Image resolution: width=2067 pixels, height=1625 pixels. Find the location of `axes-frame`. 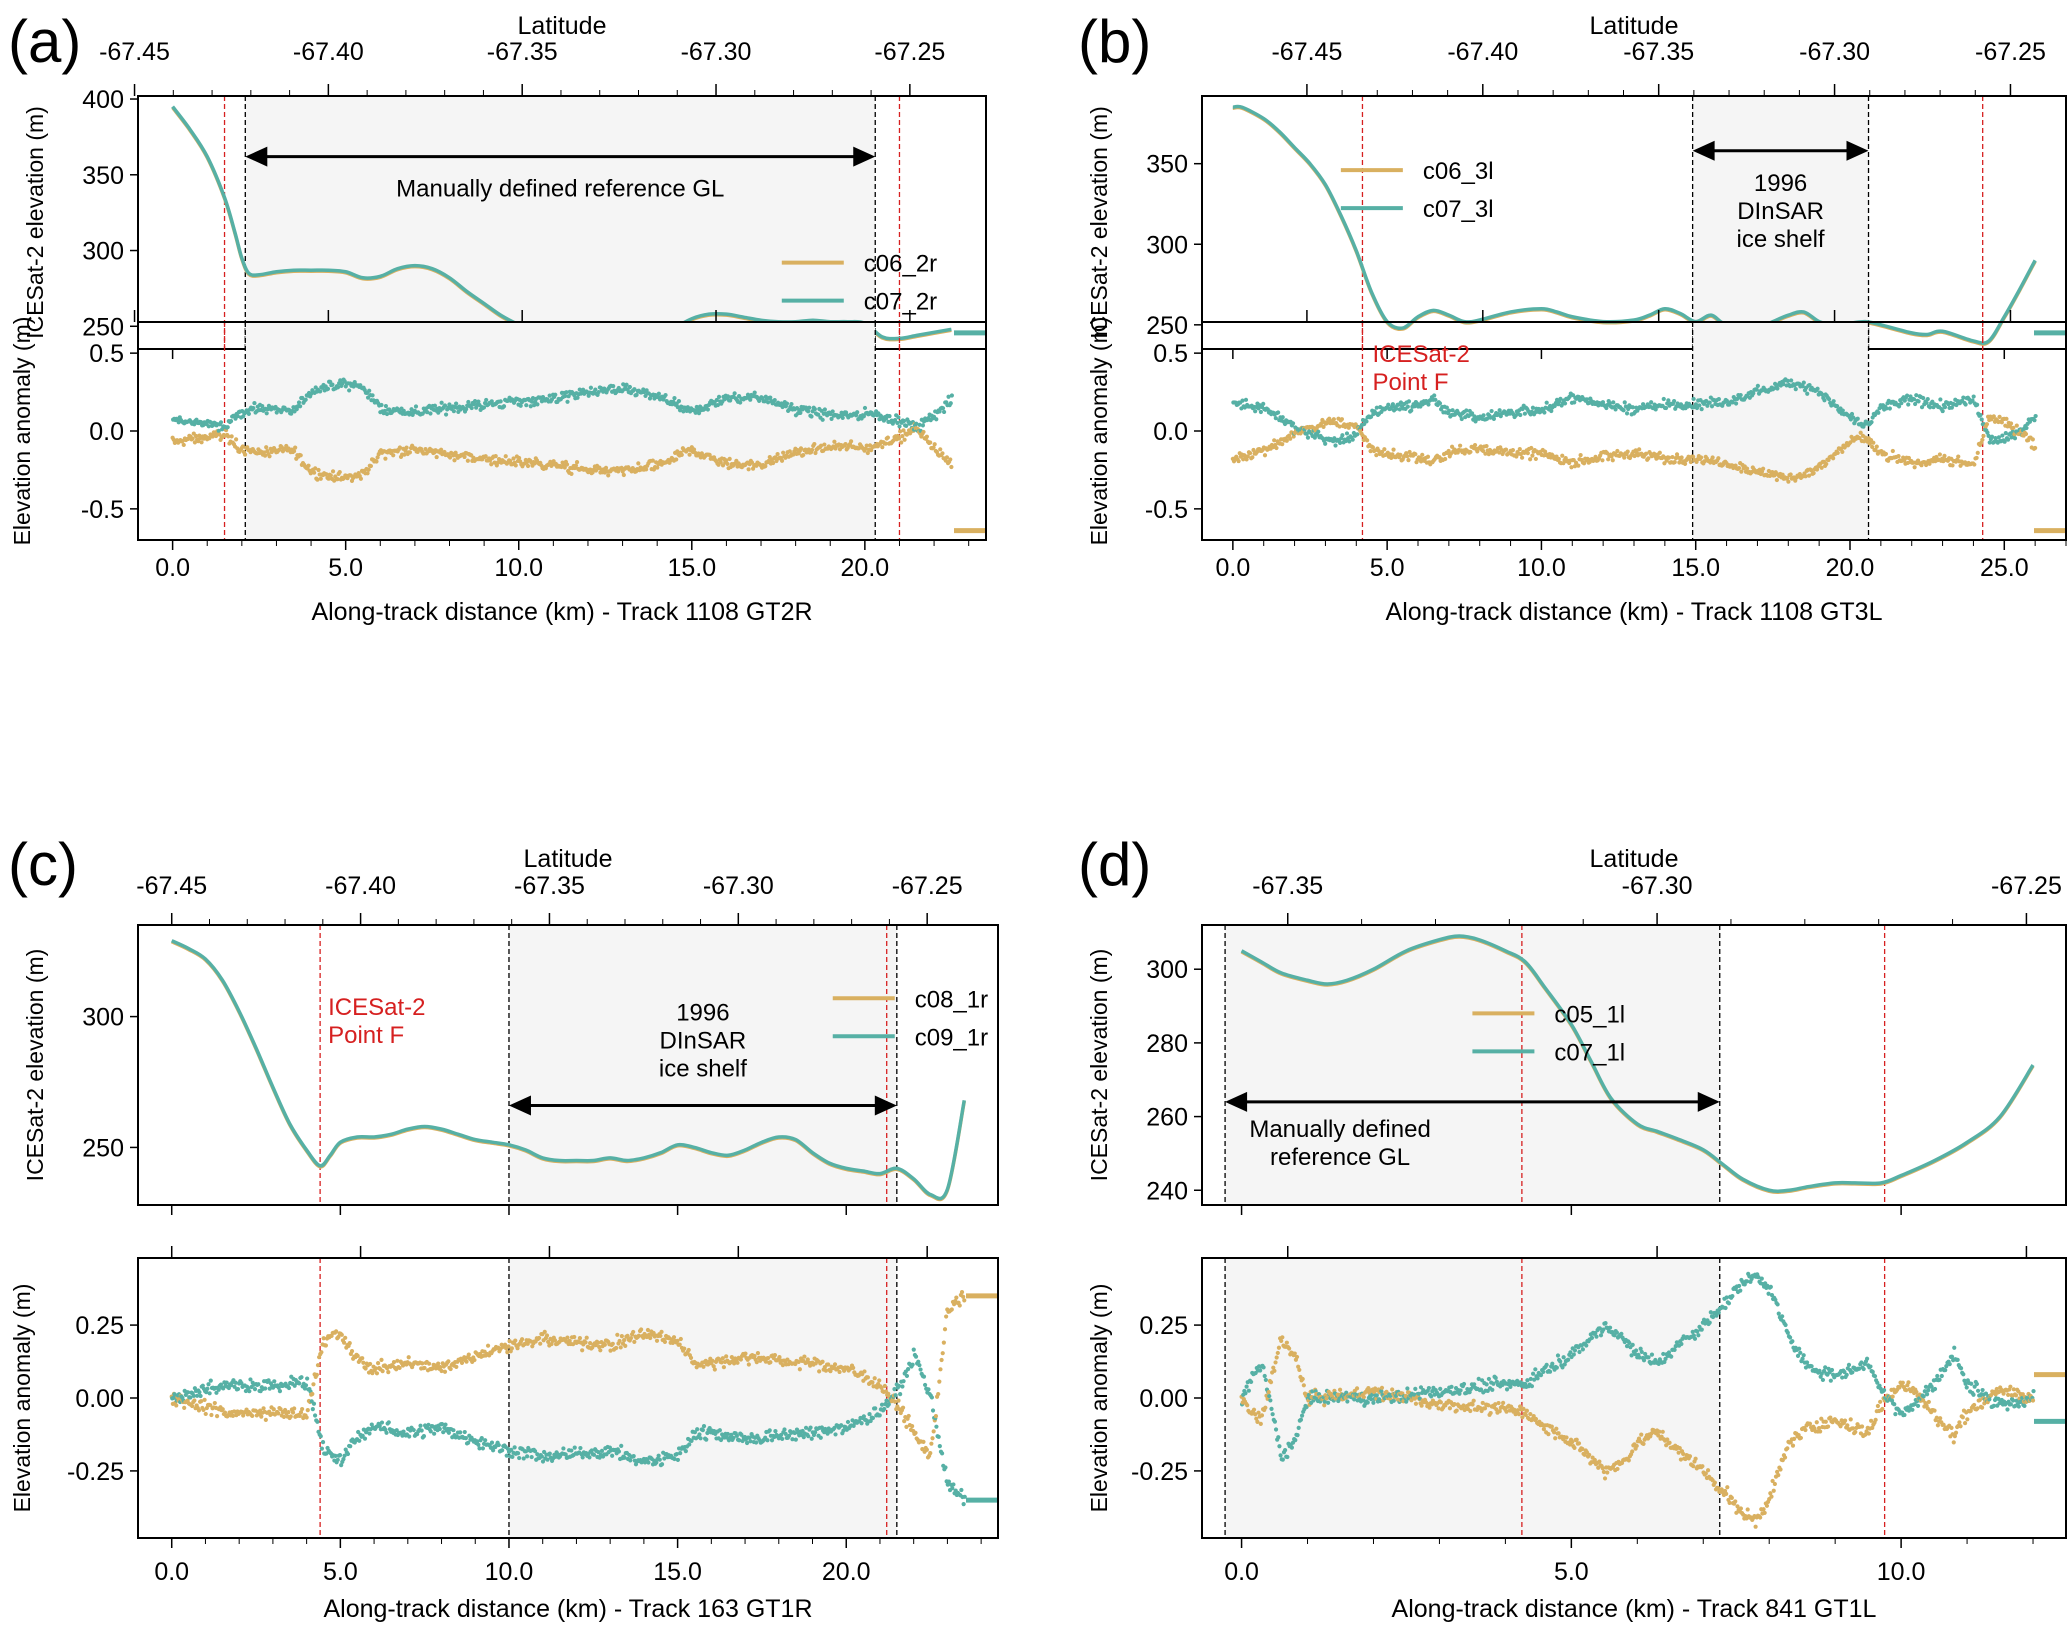

axes-frame is located at coordinates (1634, 222).